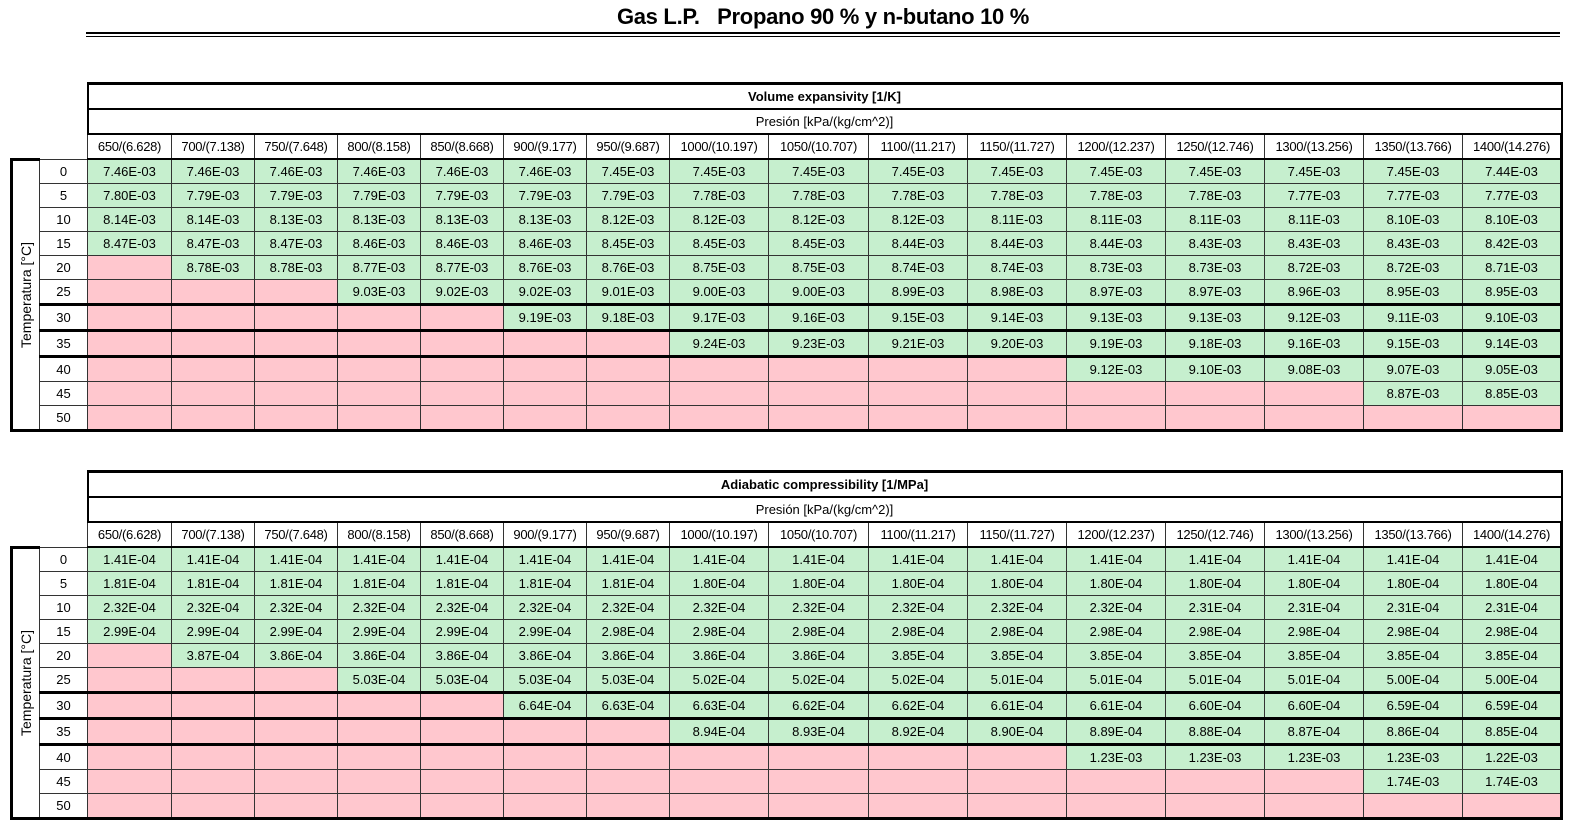 Image resolution: width=1573 pixels, height=823 pixels. Describe the element at coordinates (1215, 368) in the screenshot. I see `value-cell: 9.10E-03` at that location.